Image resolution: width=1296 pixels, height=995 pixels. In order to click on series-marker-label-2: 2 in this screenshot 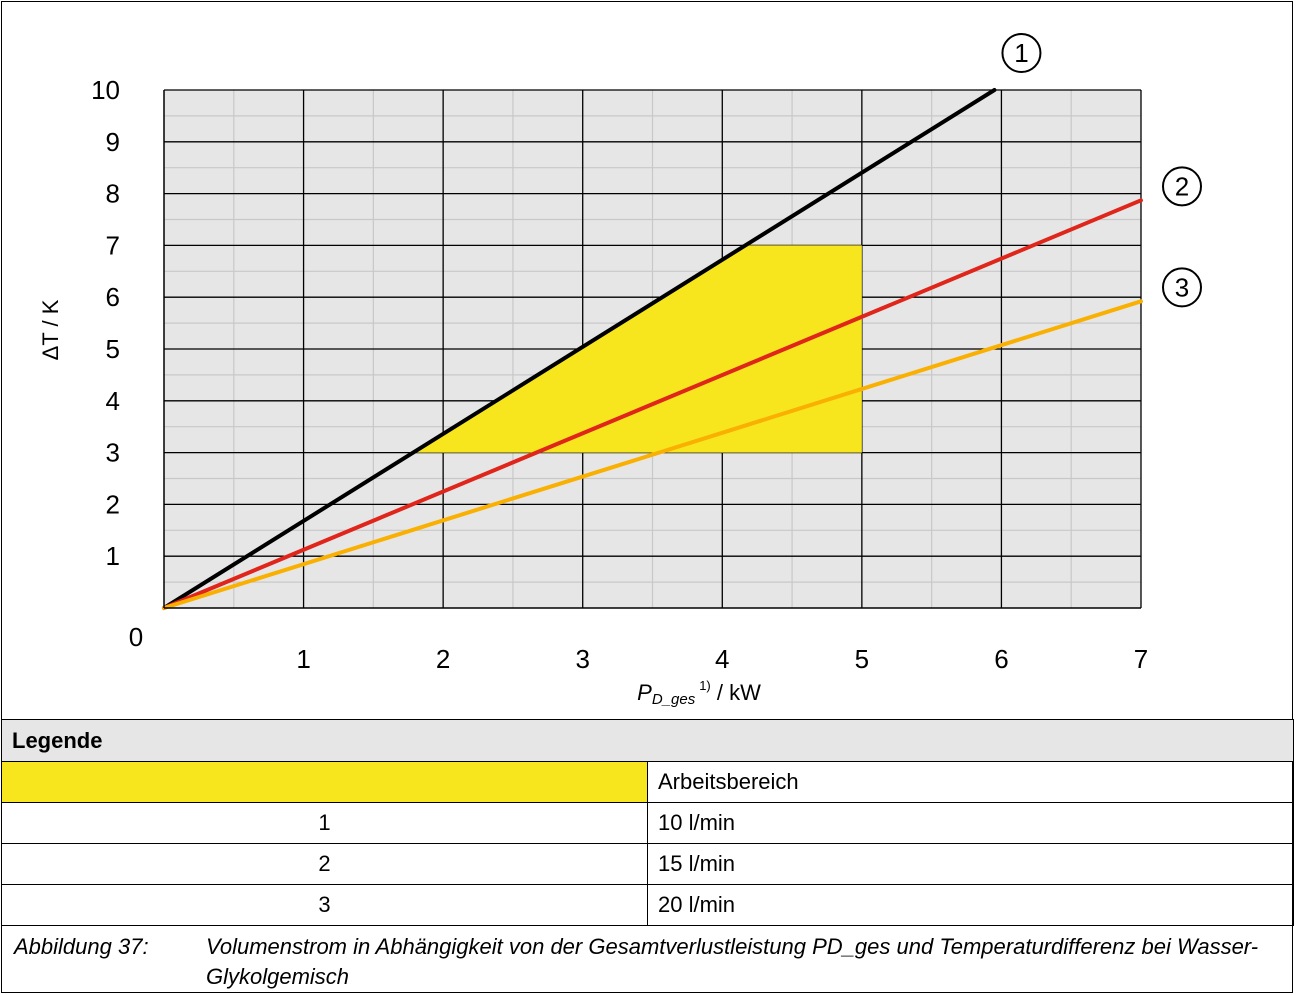, I will do `click(1182, 186)`.